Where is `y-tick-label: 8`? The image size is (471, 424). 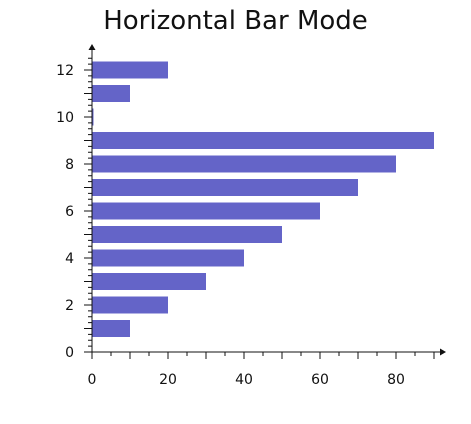
y-tick-label: 8 is located at coordinates (69, 165).